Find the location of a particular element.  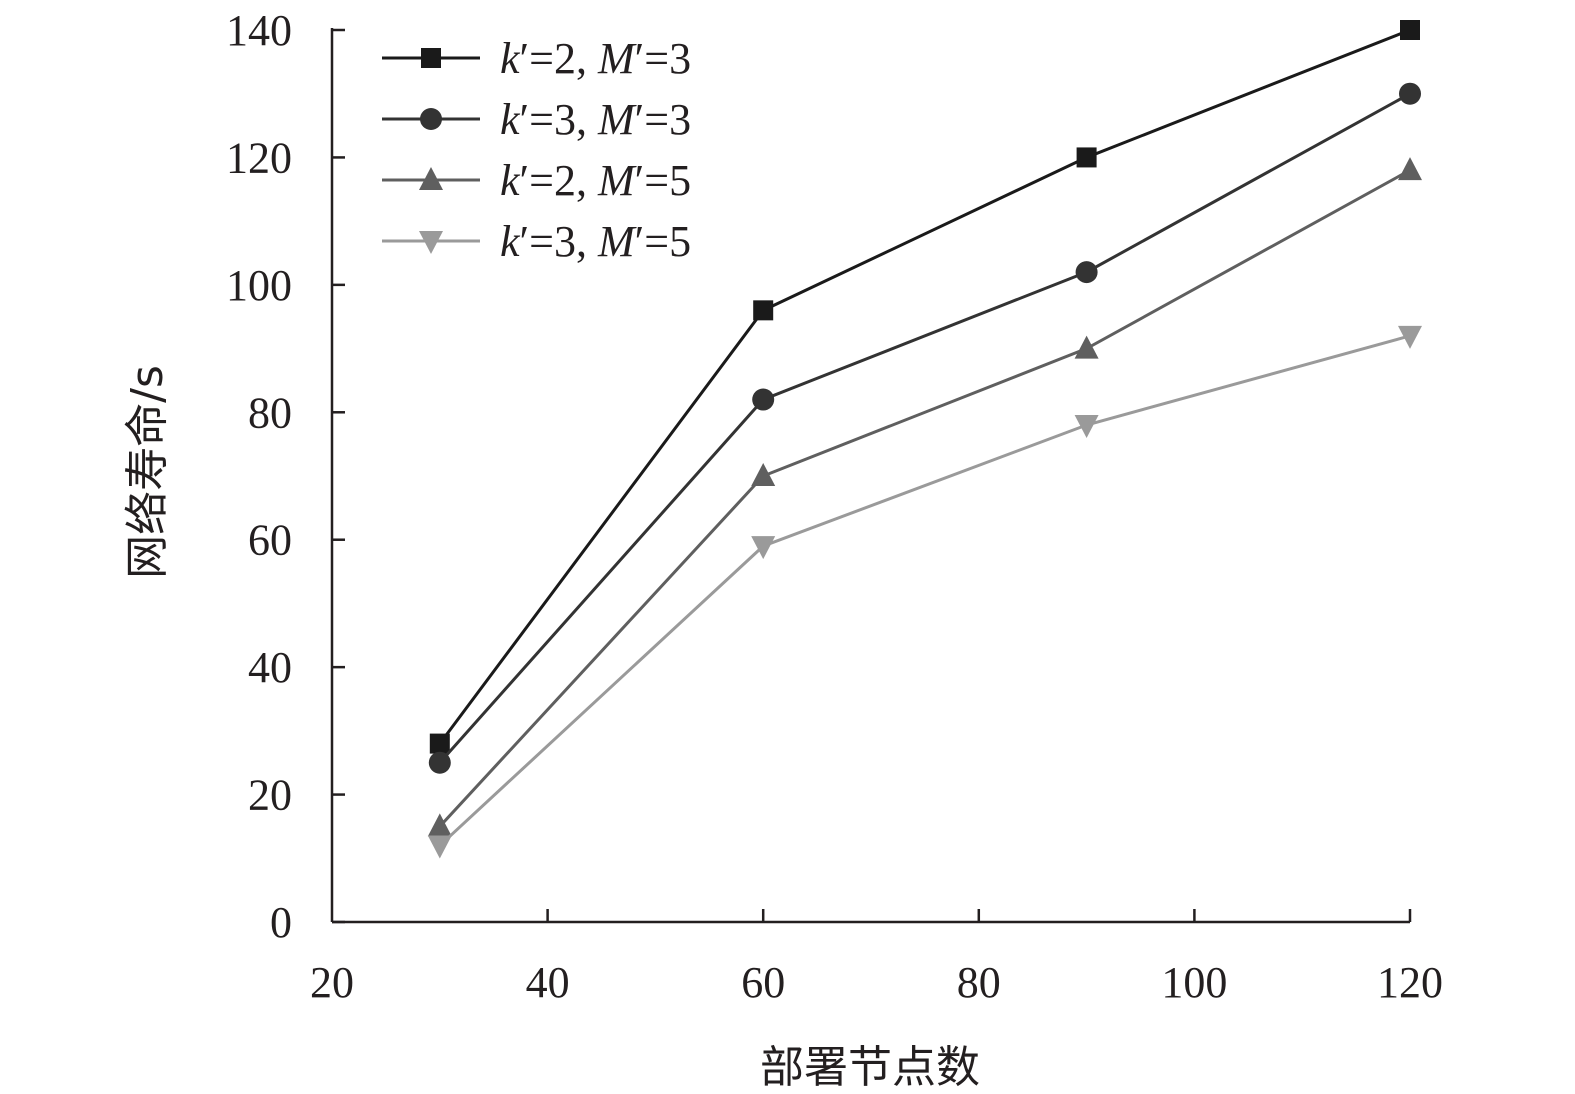

y-tick-label: 20 is located at coordinates (270, 795).